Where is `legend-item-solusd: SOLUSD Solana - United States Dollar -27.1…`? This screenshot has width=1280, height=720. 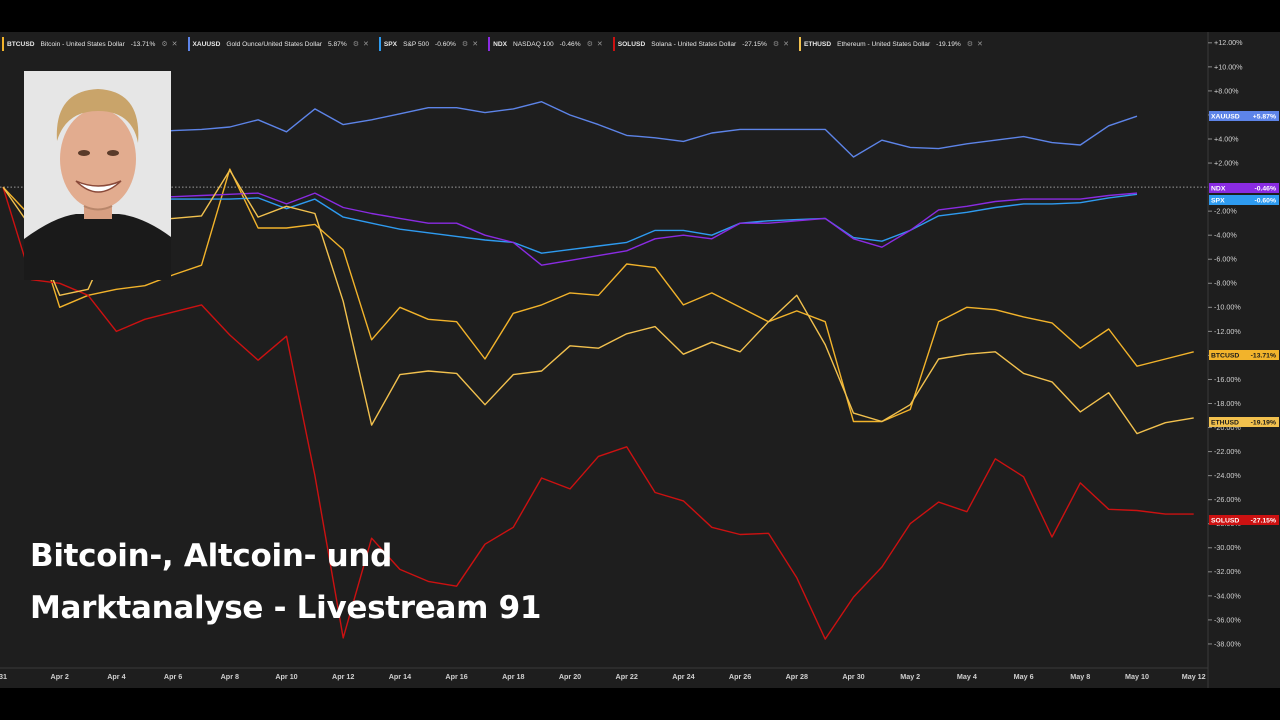 legend-item-solusd: SOLUSD Solana - United States Dollar -27.1… is located at coordinates (702, 44).